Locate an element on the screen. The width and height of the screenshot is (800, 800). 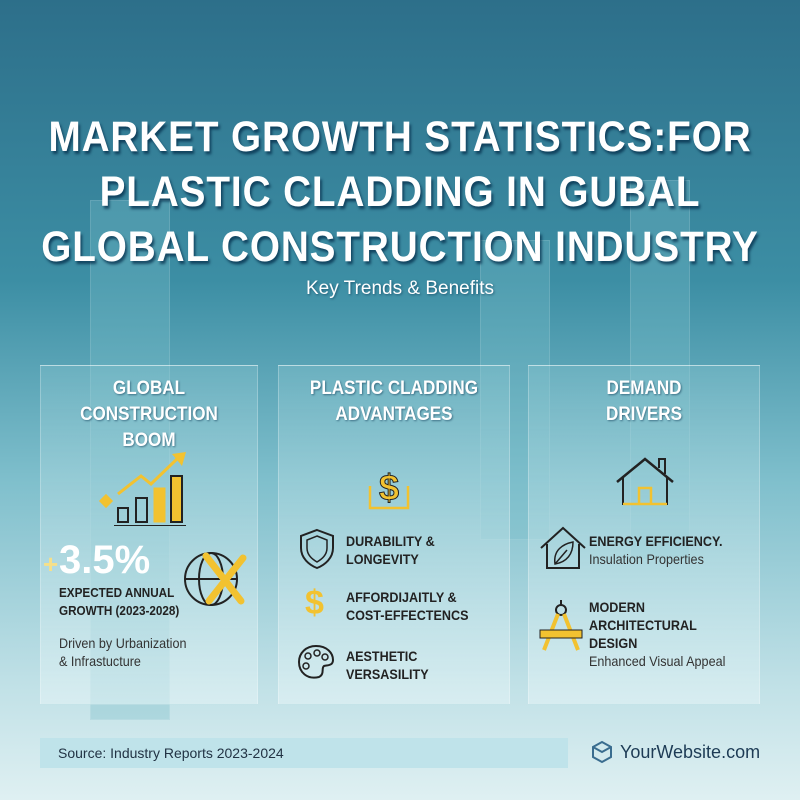
growth-stat: 3.5% is located at coordinates (105, 560).